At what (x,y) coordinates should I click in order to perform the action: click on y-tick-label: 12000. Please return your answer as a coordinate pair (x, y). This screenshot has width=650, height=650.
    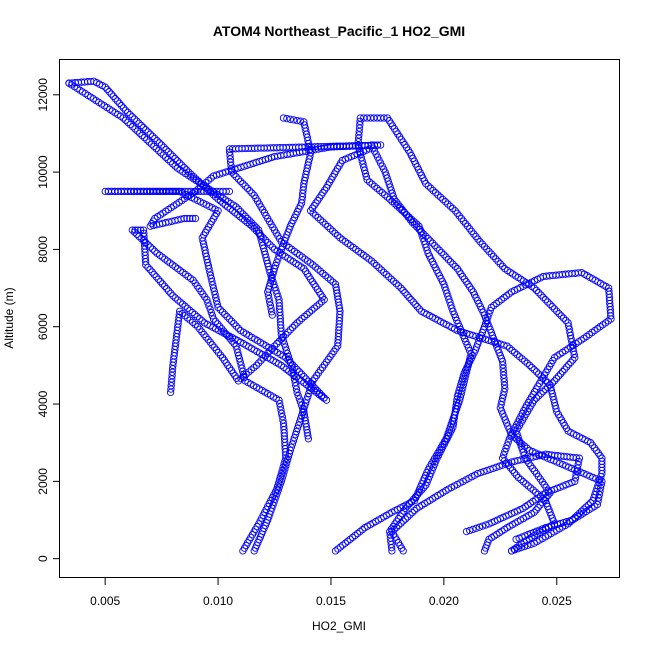
    Looking at the image, I should click on (43, 95).